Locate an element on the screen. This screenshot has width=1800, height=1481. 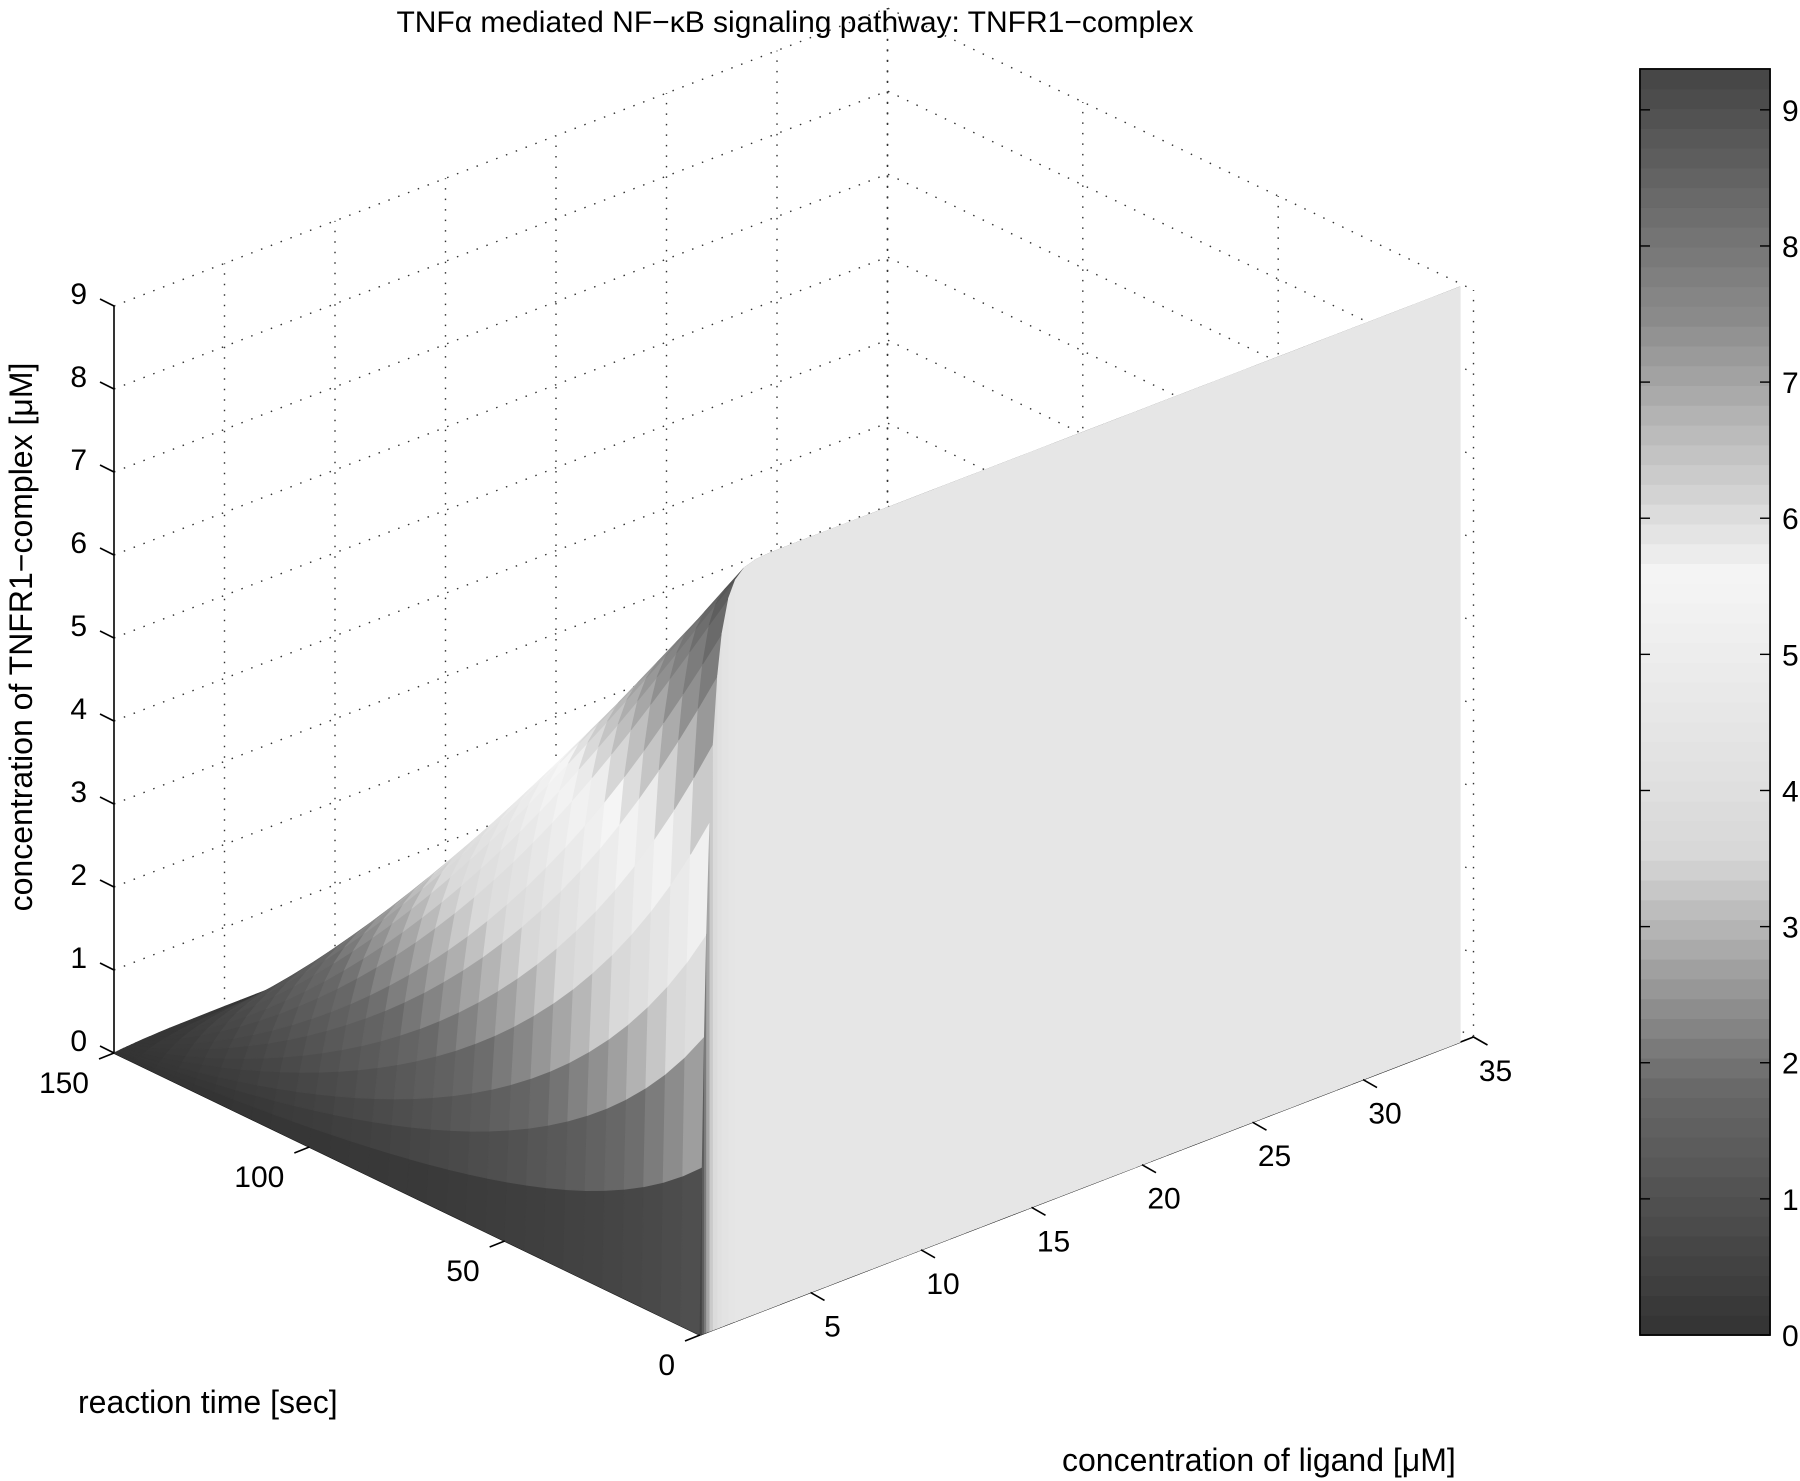
x-tick-label-4: 25 is located at coordinates (1274, 1156).